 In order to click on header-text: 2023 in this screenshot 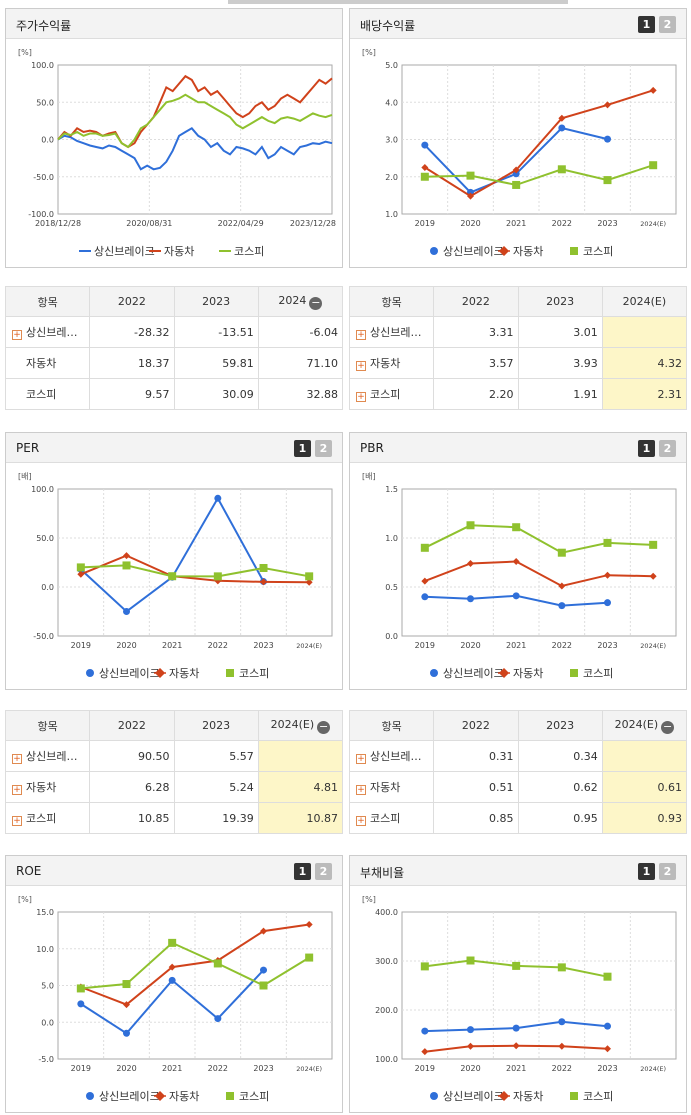, I will do `click(216, 301)`.